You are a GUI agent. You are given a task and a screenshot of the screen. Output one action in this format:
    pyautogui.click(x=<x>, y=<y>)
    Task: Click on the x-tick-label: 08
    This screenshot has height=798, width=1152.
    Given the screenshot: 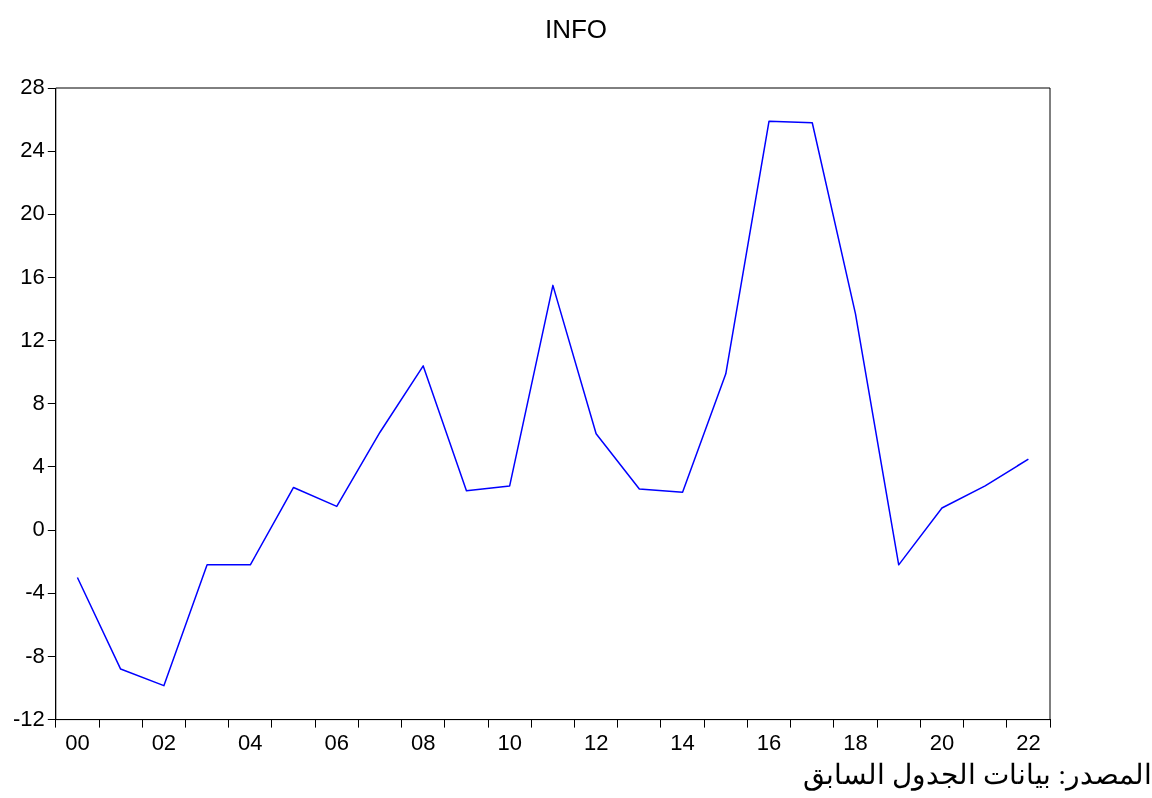 What is the action you would take?
    pyautogui.click(x=423, y=742)
    